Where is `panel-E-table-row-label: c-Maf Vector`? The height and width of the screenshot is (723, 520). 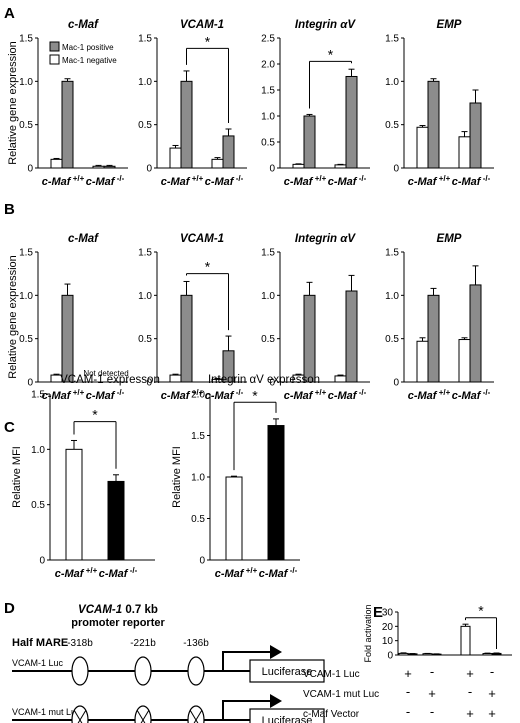
panel-E-table-row-label: c-Maf Vector is located at coordinates (331, 714).